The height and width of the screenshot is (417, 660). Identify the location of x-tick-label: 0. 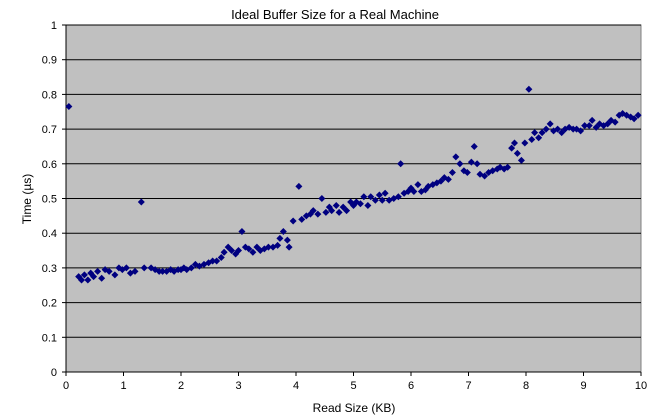
(66, 386).